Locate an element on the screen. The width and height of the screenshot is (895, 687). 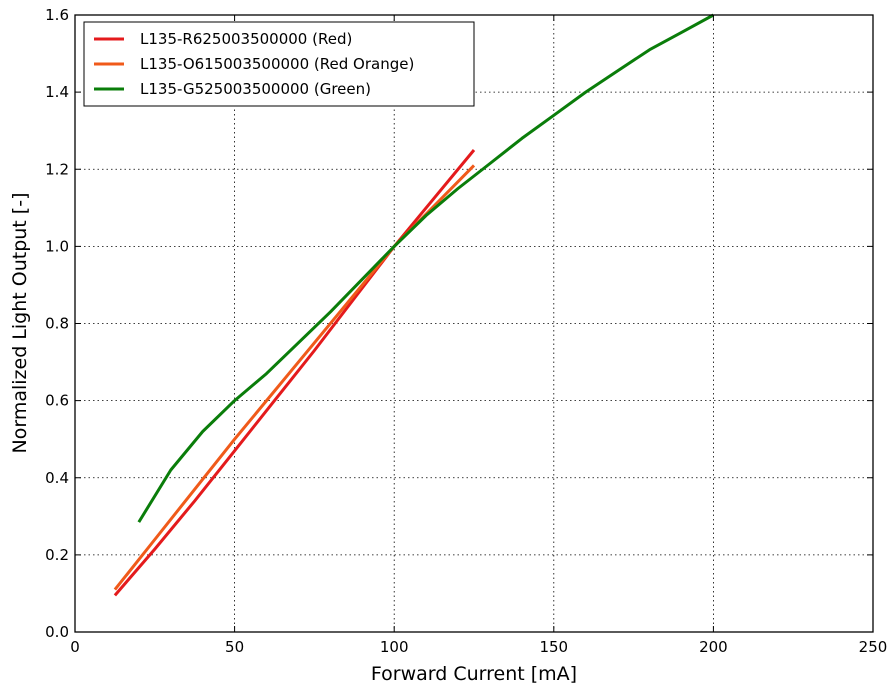
y-tick-label: 1.4 is located at coordinates (57, 92).